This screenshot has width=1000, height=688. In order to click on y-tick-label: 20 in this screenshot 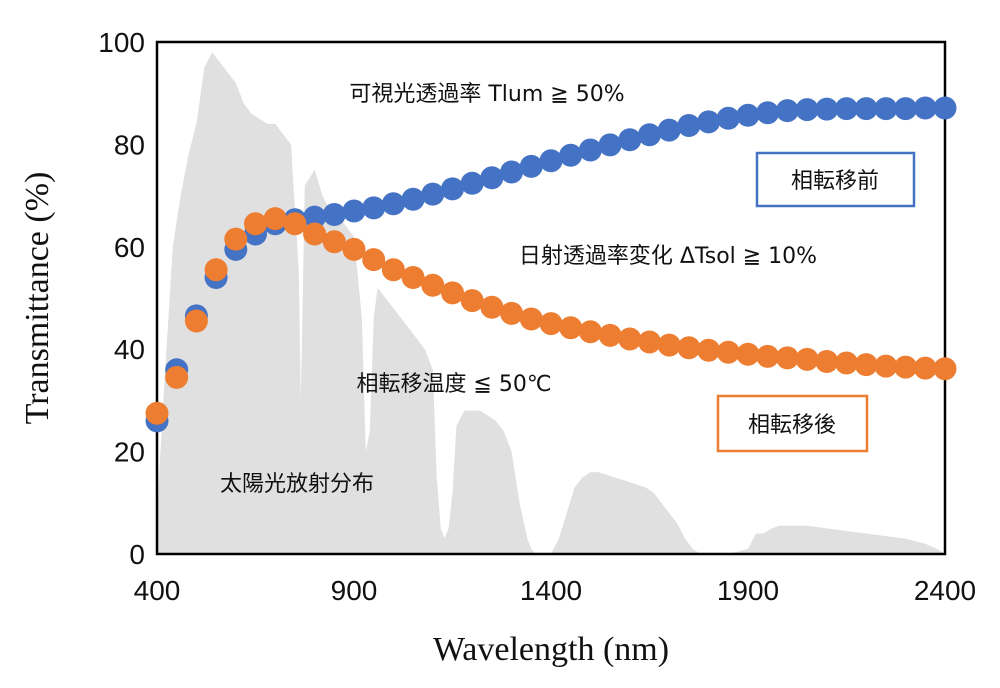, I will do `click(129, 452)`.